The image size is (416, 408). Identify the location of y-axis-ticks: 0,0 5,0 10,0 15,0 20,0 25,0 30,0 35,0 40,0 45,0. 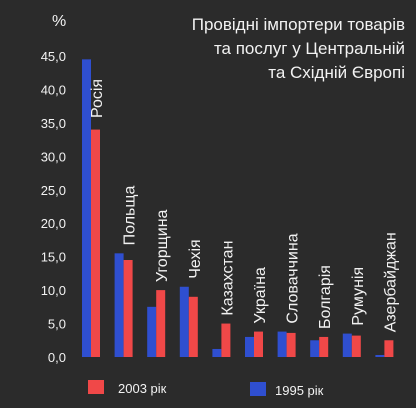
(53, 207).